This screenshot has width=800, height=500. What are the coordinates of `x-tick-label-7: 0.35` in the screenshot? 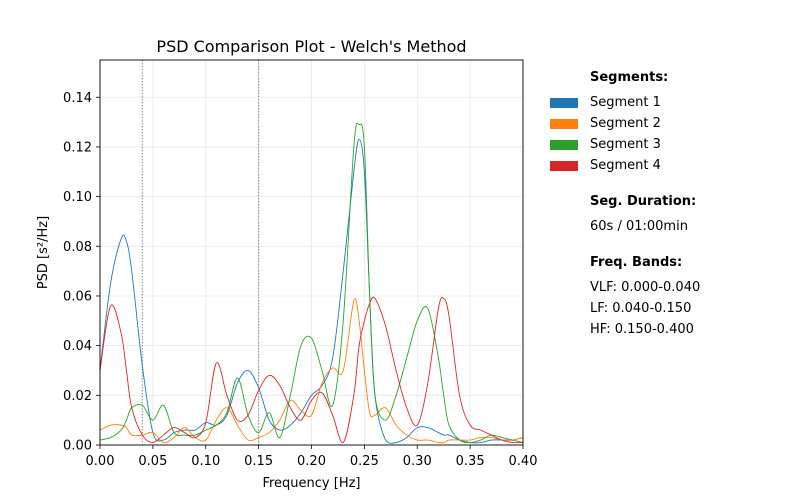 It's located at (470, 461).